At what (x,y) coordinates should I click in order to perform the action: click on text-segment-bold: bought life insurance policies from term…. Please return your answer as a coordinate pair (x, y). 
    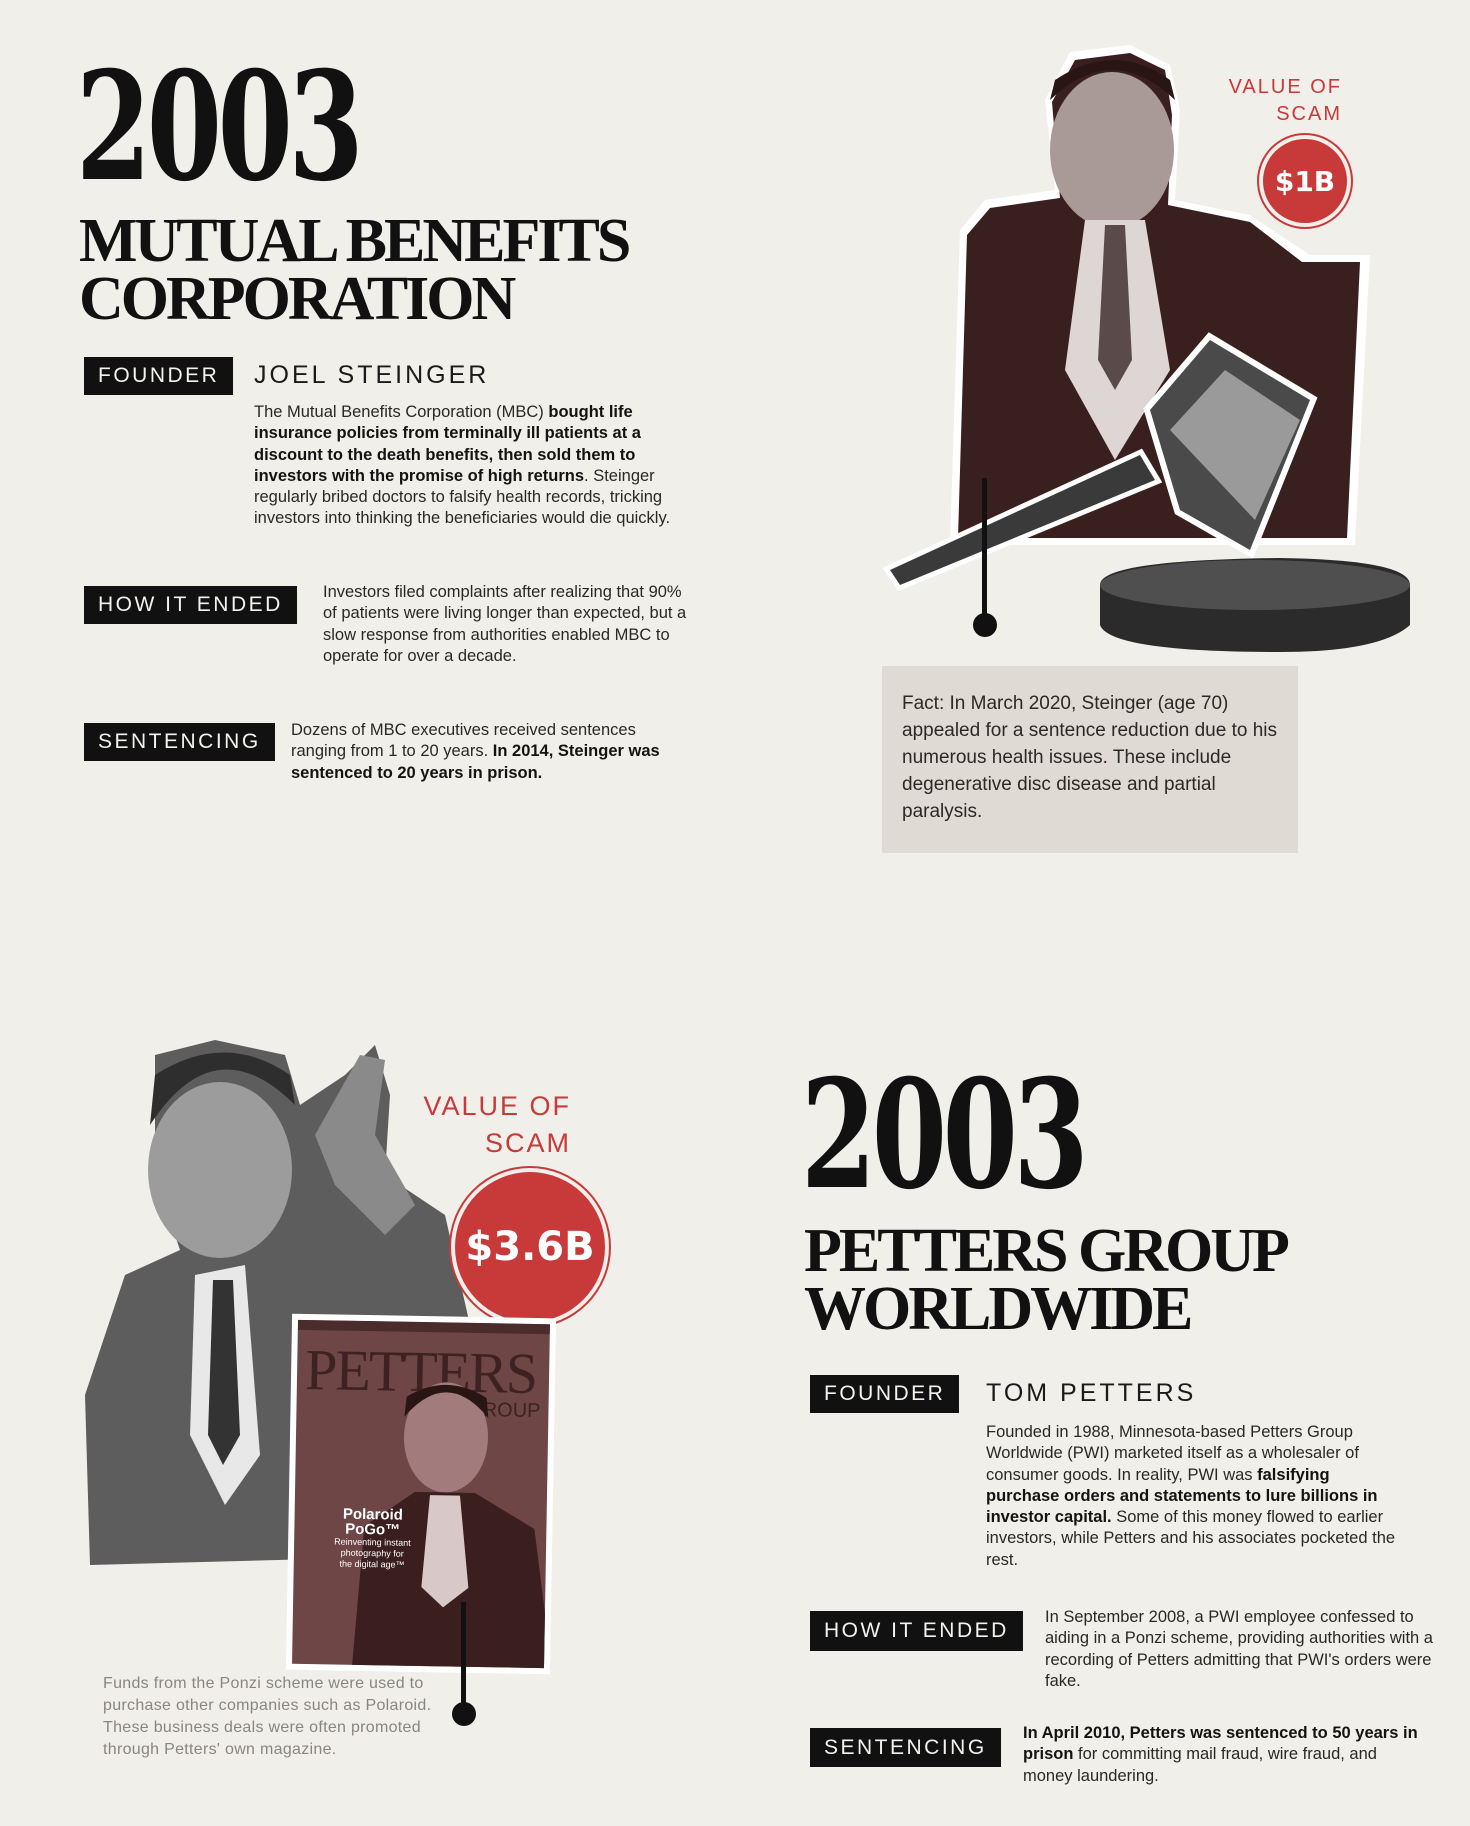
    Looking at the image, I should click on (447, 444).